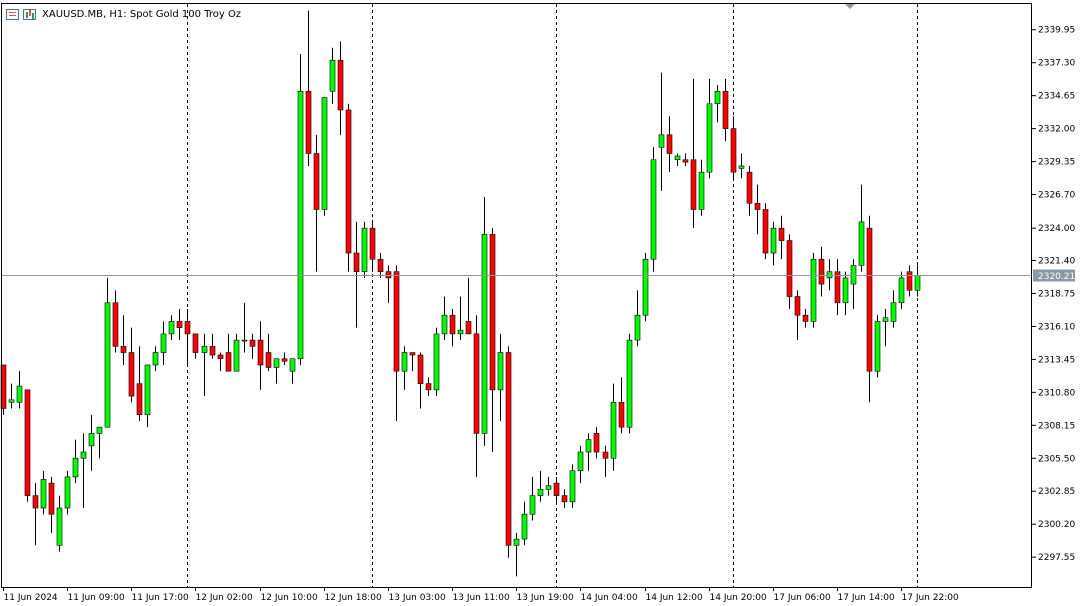  Describe the element at coordinates (850, 6) in the screenshot. I see `scroll-marker-icon` at that location.